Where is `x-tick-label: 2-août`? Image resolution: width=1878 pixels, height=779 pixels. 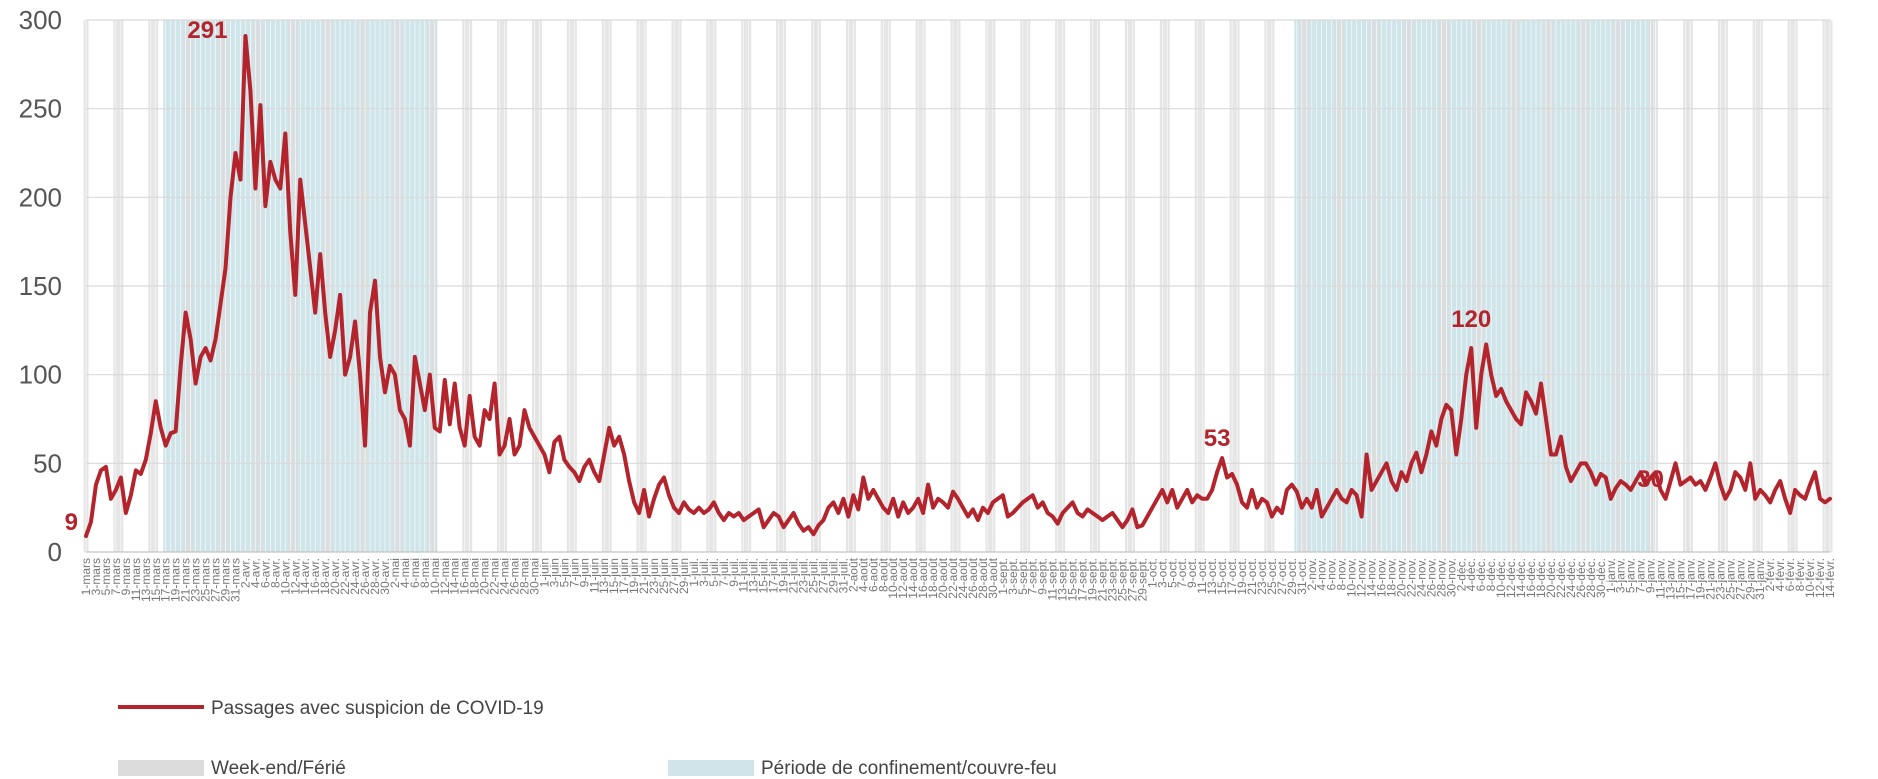
x-tick-label: 2-août is located at coordinates (853, 574).